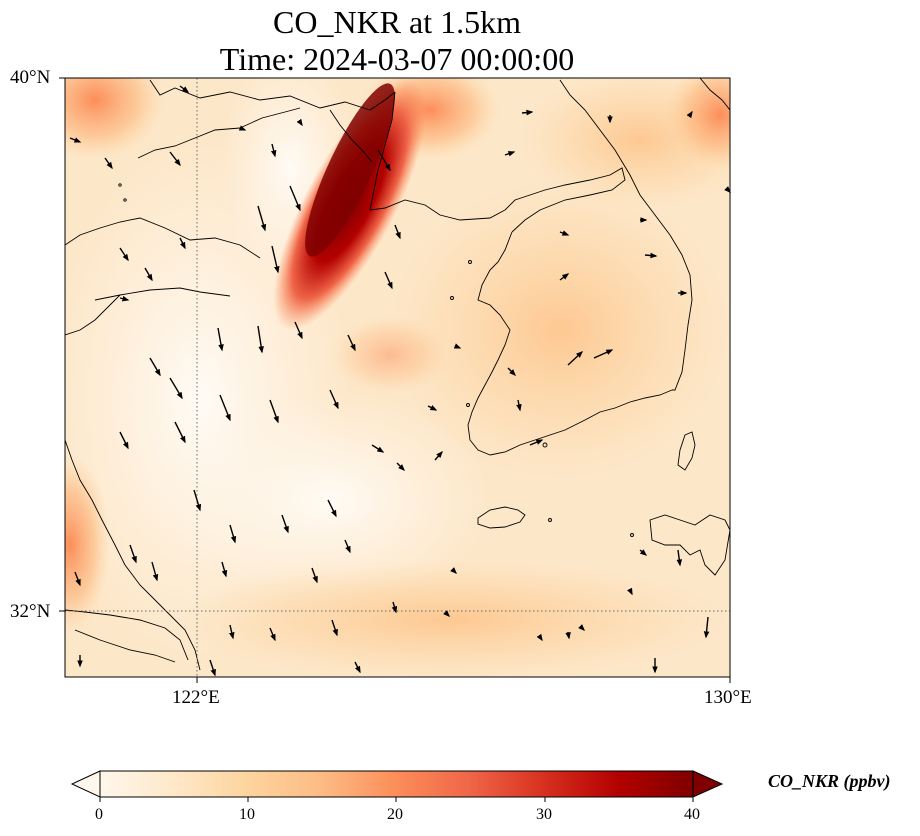  I want to click on lon-label-122e: 122°E, so click(196, 697).